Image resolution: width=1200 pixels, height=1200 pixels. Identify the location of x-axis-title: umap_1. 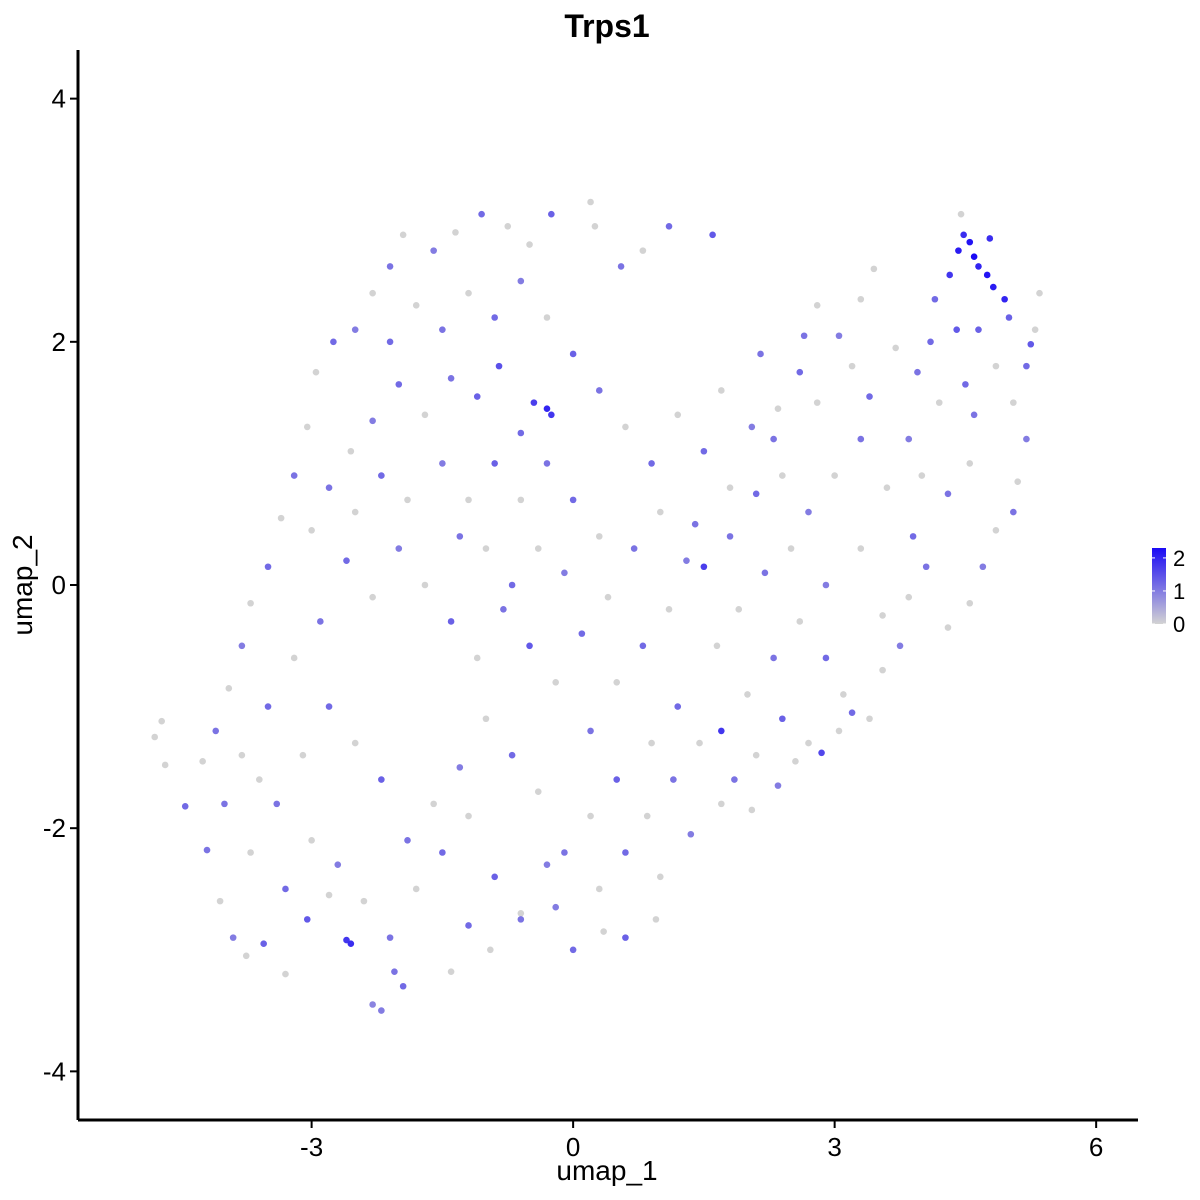
(606, 1170).